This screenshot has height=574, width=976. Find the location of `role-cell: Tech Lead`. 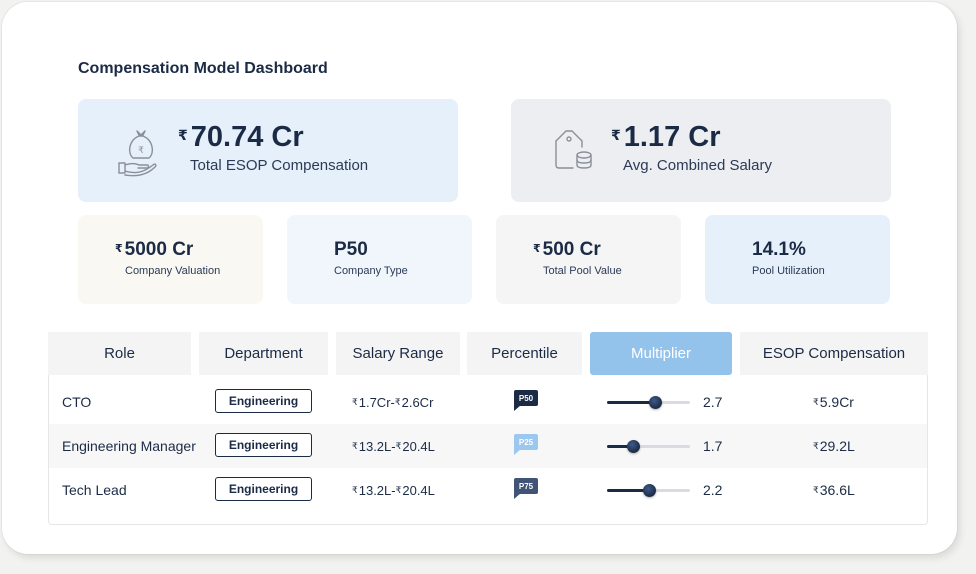

role-cell: Tech Lead is located at coordinates (94, 490).